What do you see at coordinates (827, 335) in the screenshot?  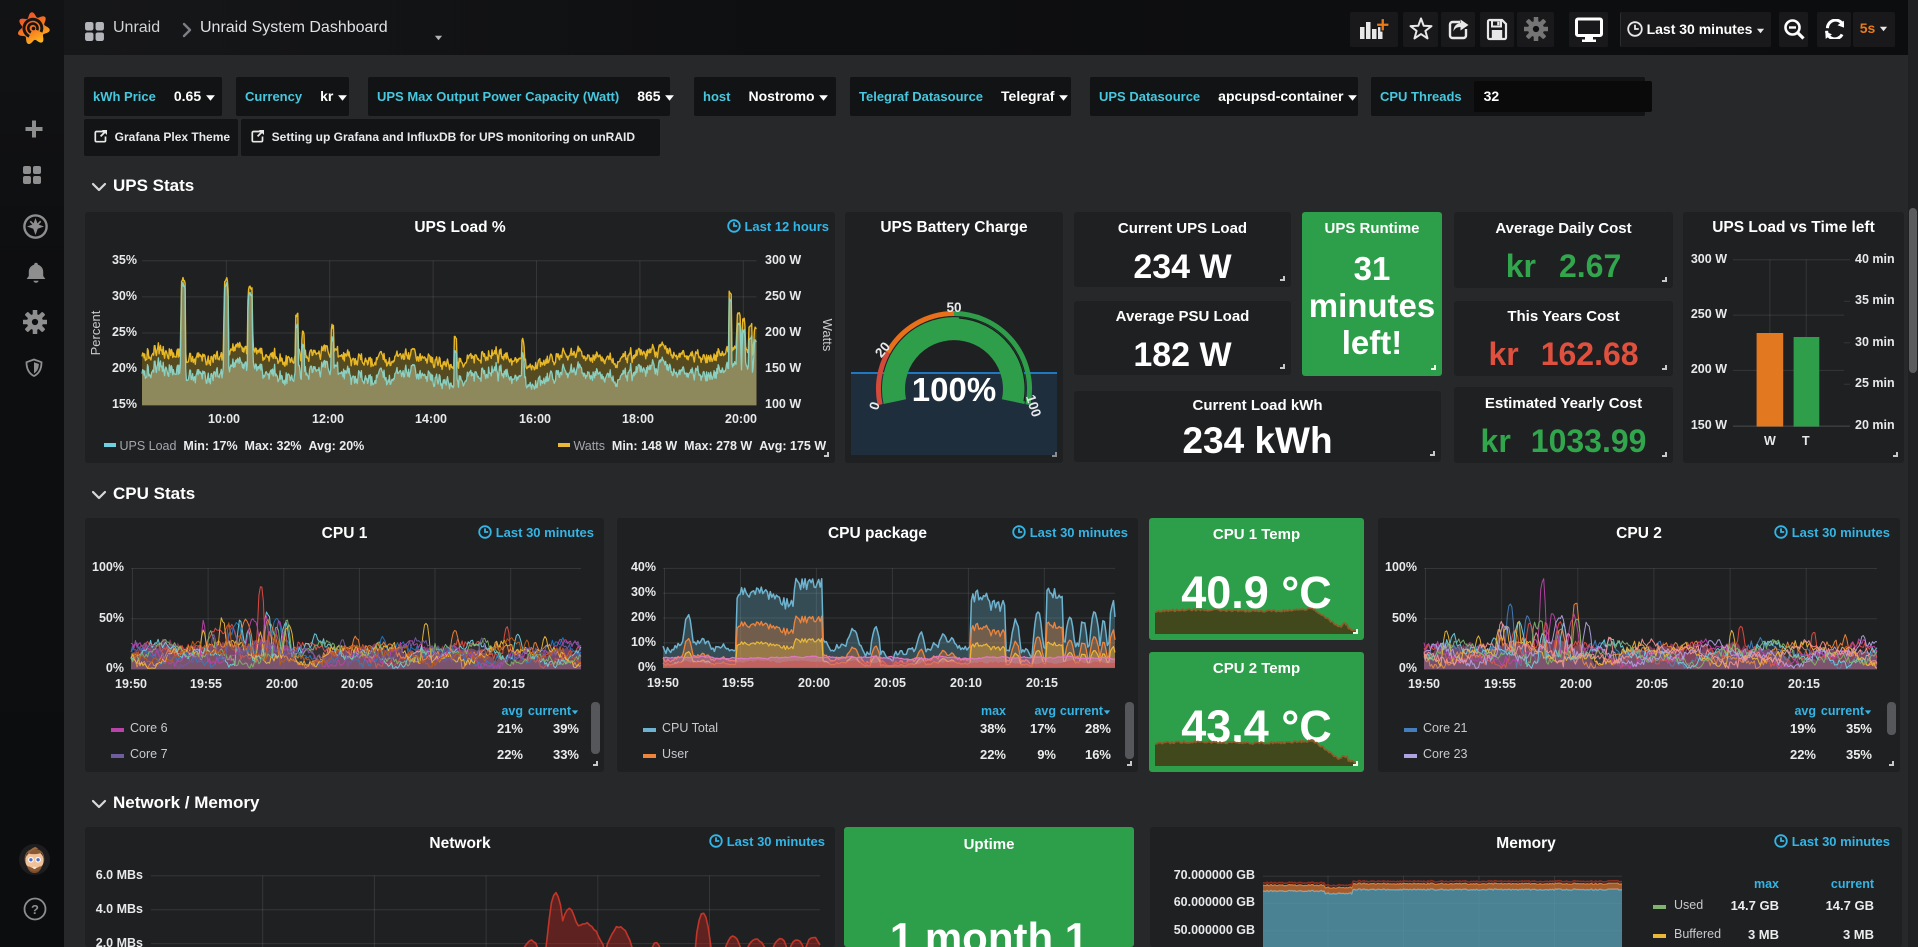 I see `svg-text: Watts` at bounding box center [827, 335].